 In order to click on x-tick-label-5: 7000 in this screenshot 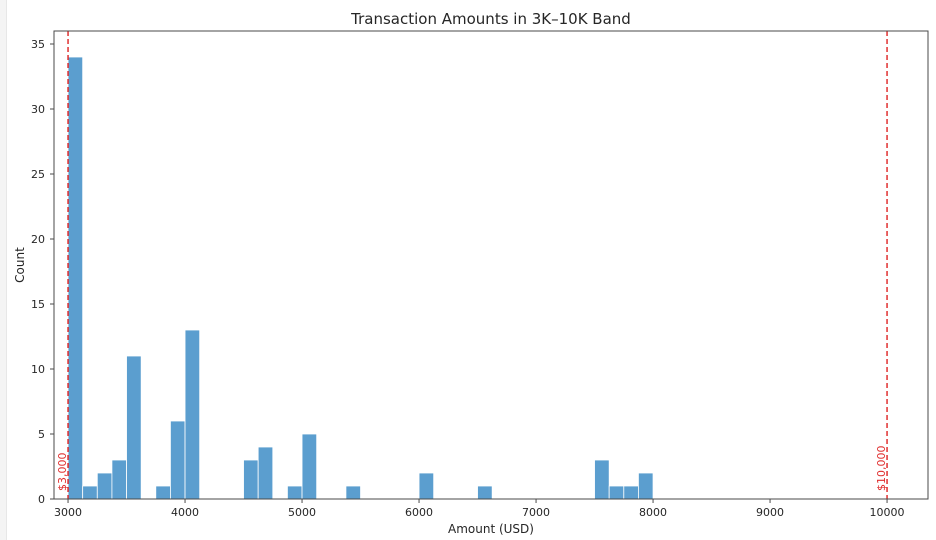, I will do `click(536, 512)`.